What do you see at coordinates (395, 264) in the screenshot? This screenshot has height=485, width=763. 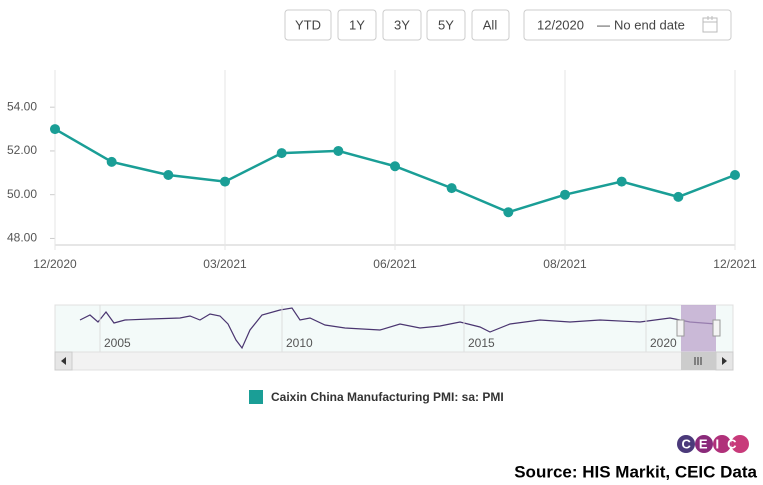 I see `x-tick-label: 06/2021` at bounding box center [395, 264].